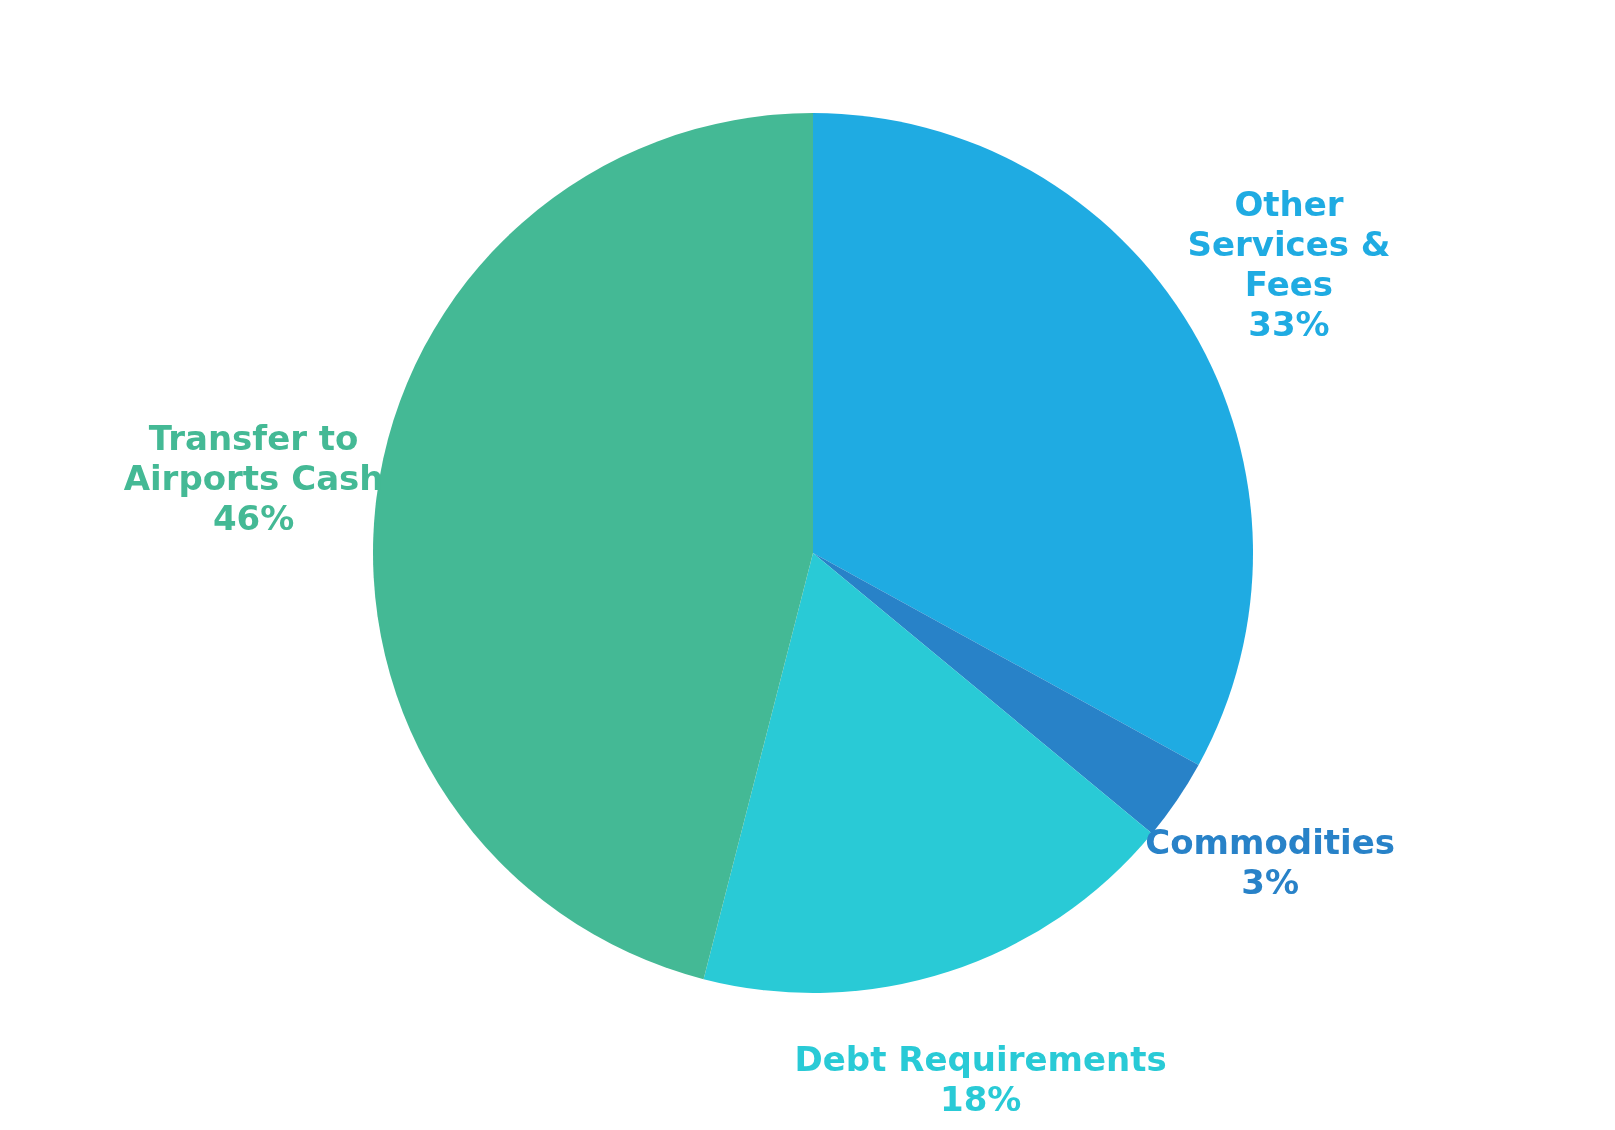  I want to click on data-label: 18%, so click(980, 1099).